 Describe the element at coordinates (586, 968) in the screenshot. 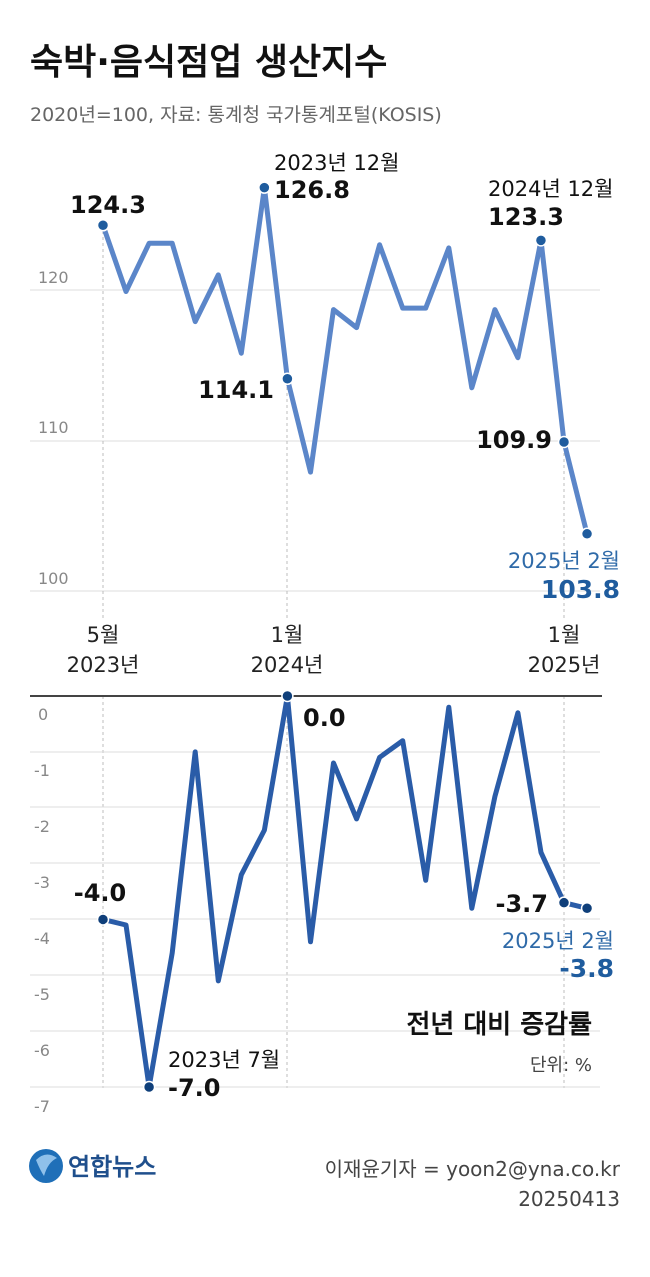

I see `bottom-label-last-value: -3.8` at that location.